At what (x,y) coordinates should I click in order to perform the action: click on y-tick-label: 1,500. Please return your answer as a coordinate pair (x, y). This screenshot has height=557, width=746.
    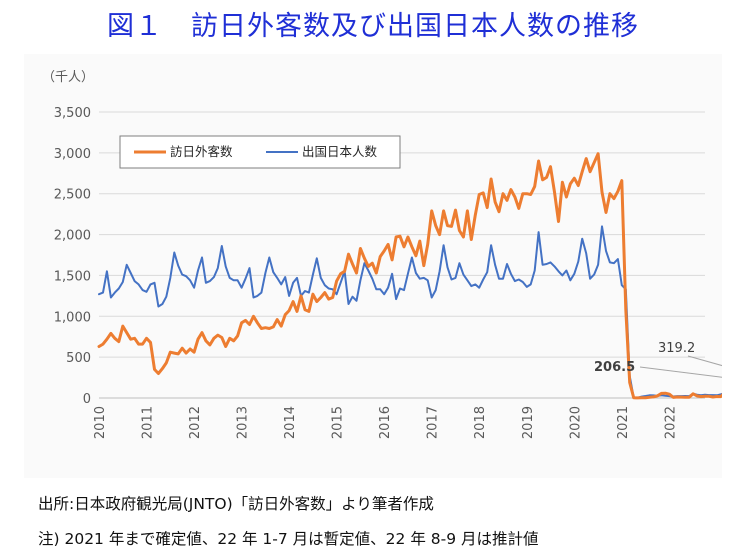
    Looking at the image, I should click on (72, 276).